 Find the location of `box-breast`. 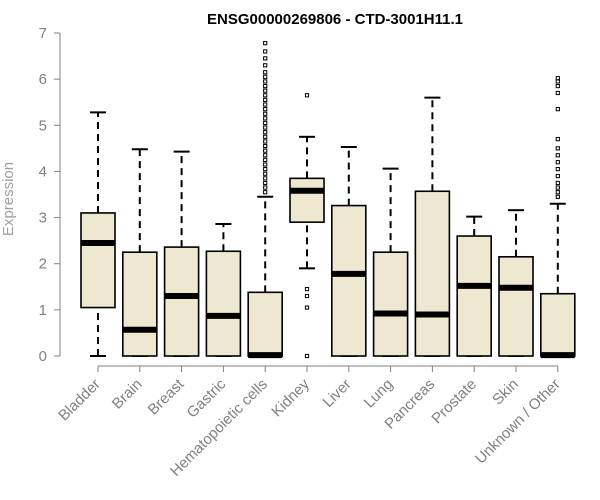

box-breast is located at coordinates (181, 253).